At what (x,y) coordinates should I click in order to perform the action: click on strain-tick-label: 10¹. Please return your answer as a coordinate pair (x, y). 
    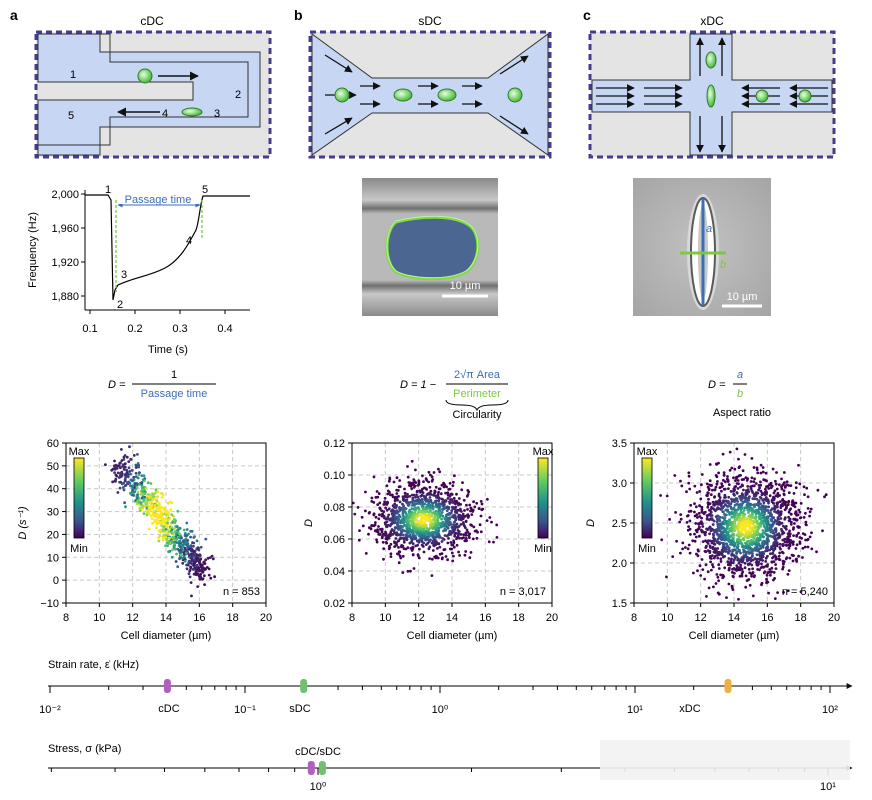
    Looking at the image, I should click on (635, 710).